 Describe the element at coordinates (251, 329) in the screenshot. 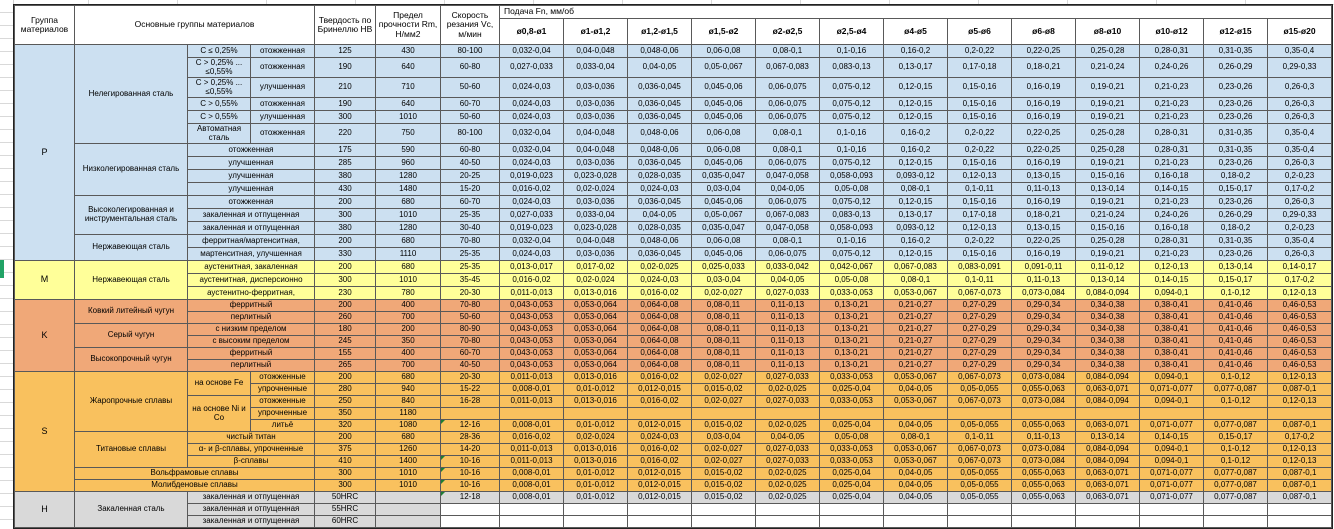

I see `table-cell: с низким пределом` at that location.